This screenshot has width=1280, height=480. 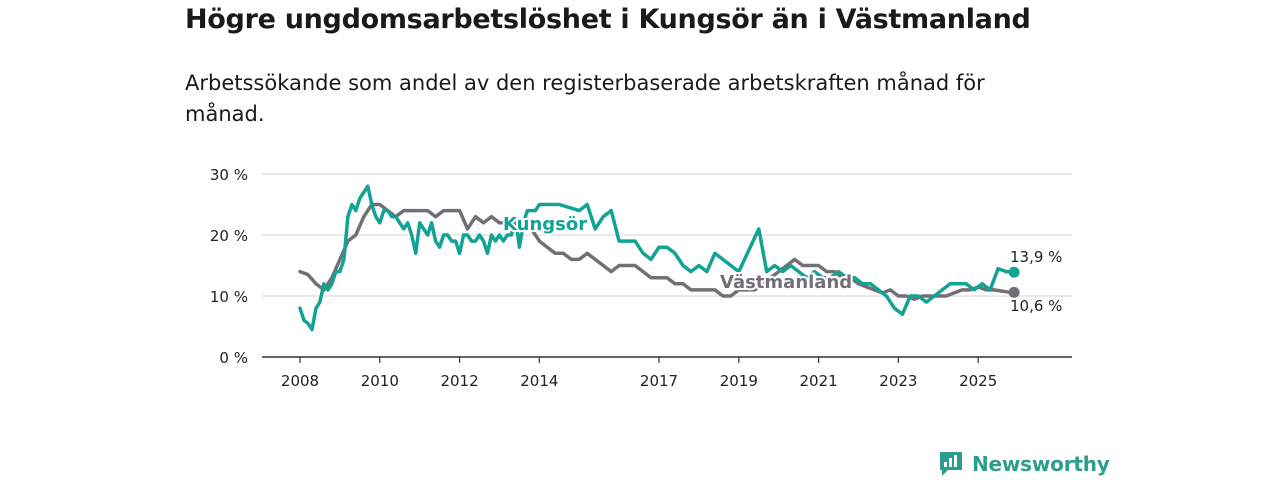 I want to click on x-tick-label: 2012, so click(x=459, y=381).